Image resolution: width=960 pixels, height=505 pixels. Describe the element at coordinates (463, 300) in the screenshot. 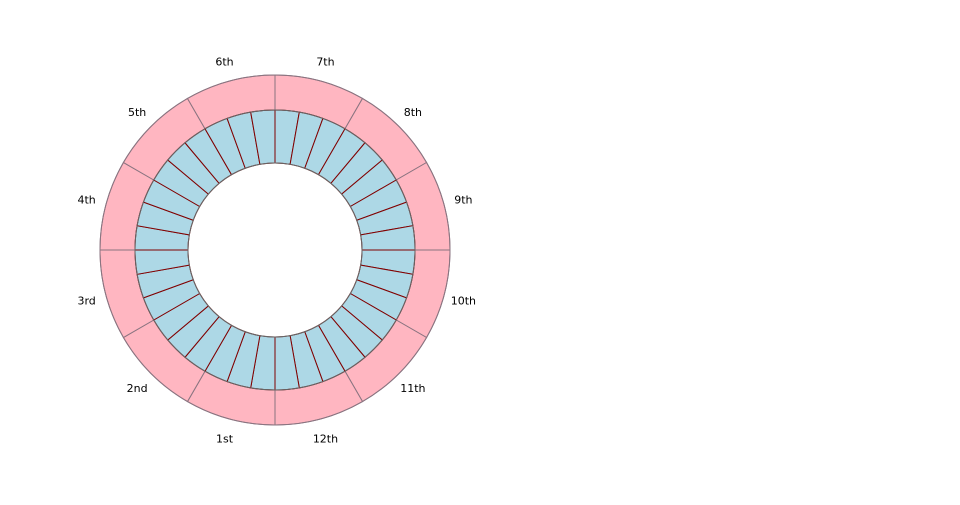

I see `segment-label-10: 10th` at that location.